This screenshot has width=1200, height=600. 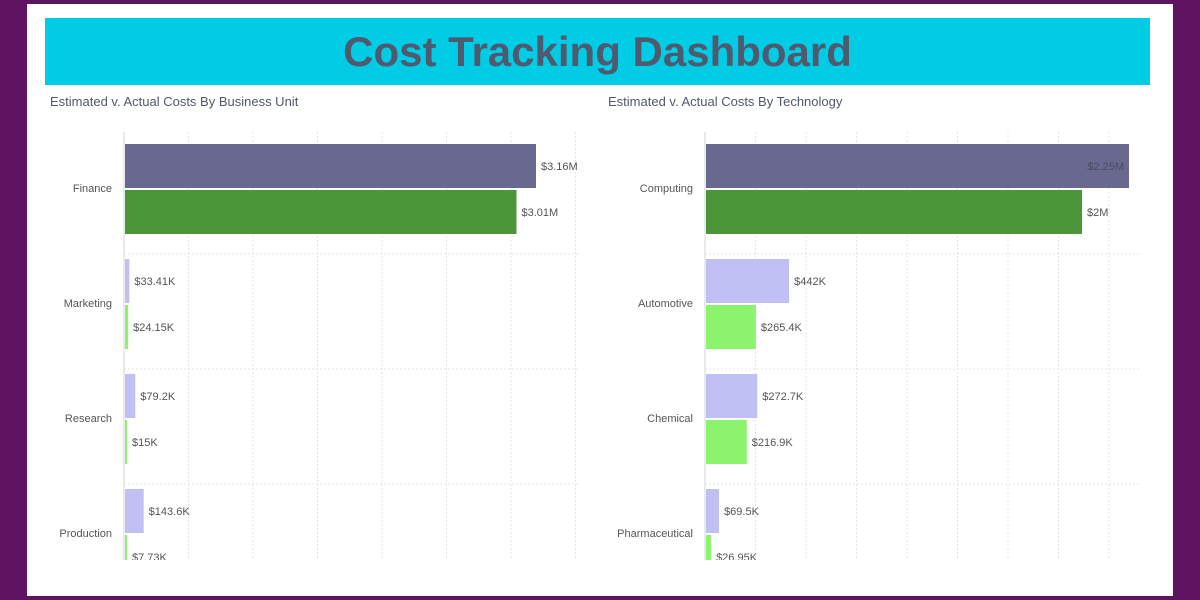 I want to click on dashboard-banner: Cost Tracking Dashboard, so click(x=597, y=51).